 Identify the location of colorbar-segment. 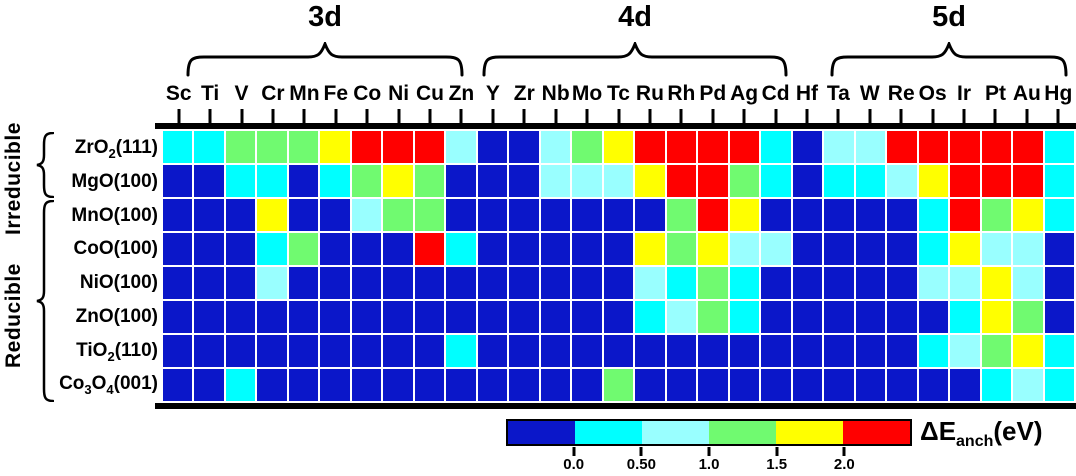
(541, 432).